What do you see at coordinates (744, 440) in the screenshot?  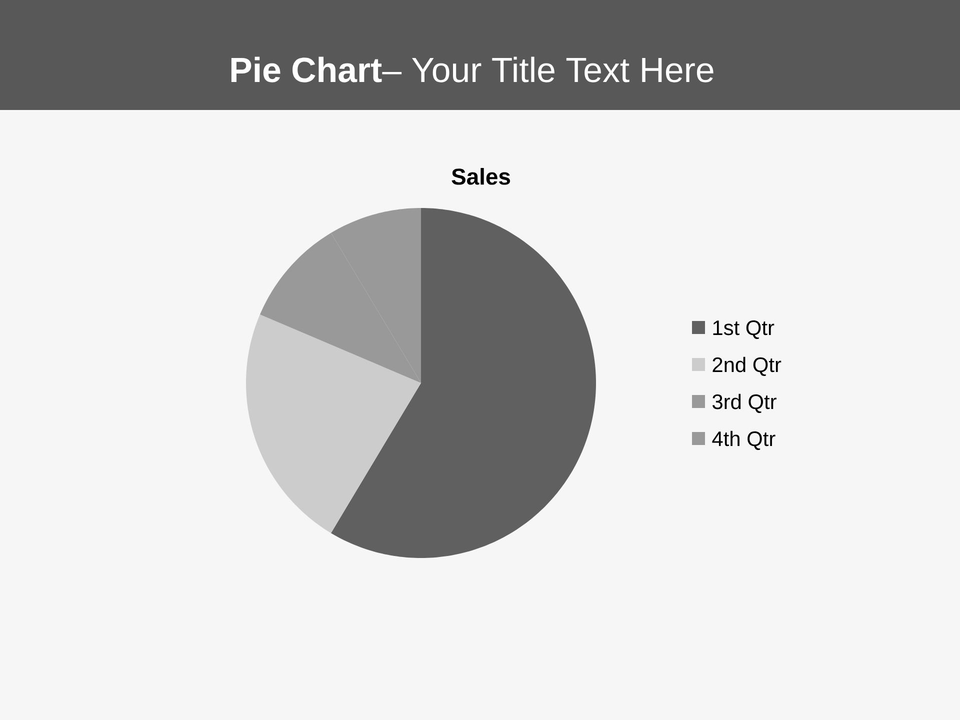 I see `legend-label: 4th Qtr` at bounding box center [744, 440].